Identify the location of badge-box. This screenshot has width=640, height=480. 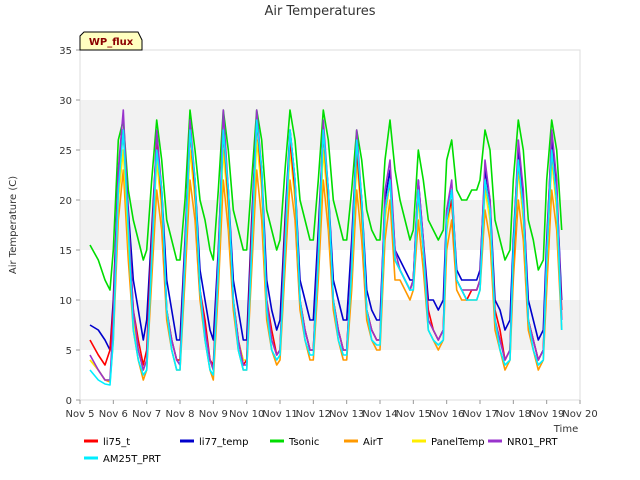
(111, 41).